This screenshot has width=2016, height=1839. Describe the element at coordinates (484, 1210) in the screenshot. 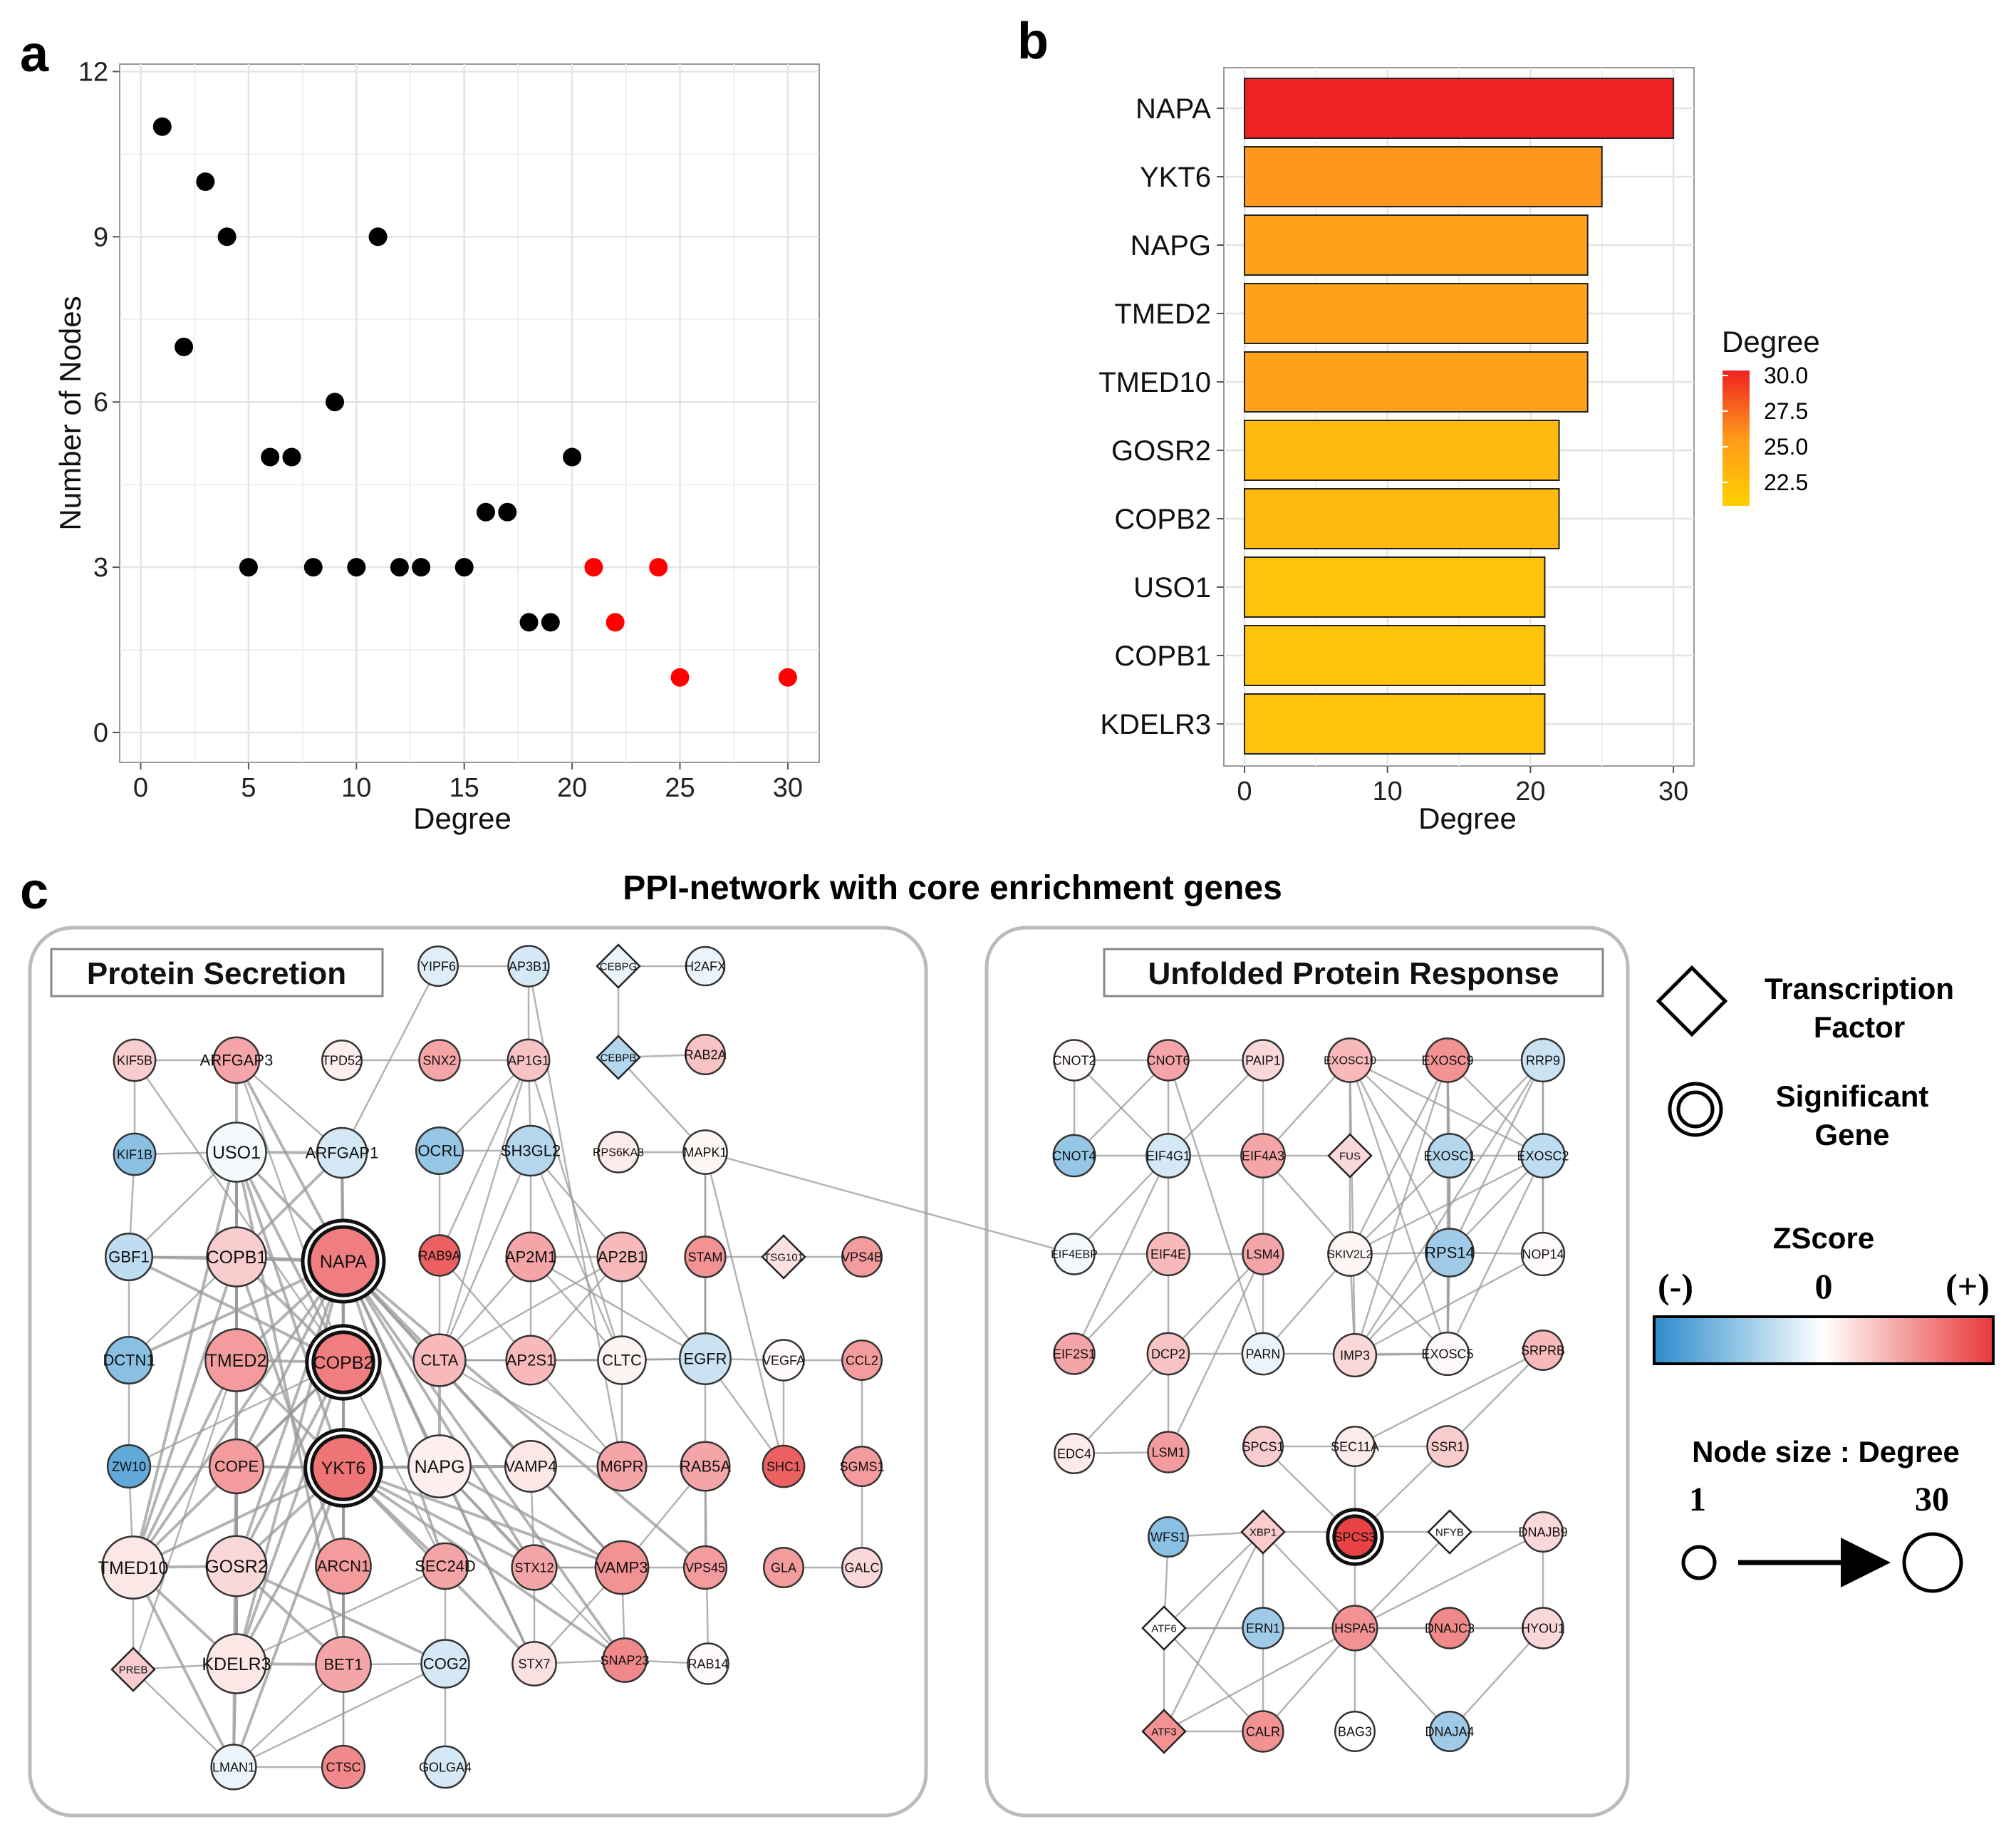

I see `edge-CLTA-AP1G1` at that location.